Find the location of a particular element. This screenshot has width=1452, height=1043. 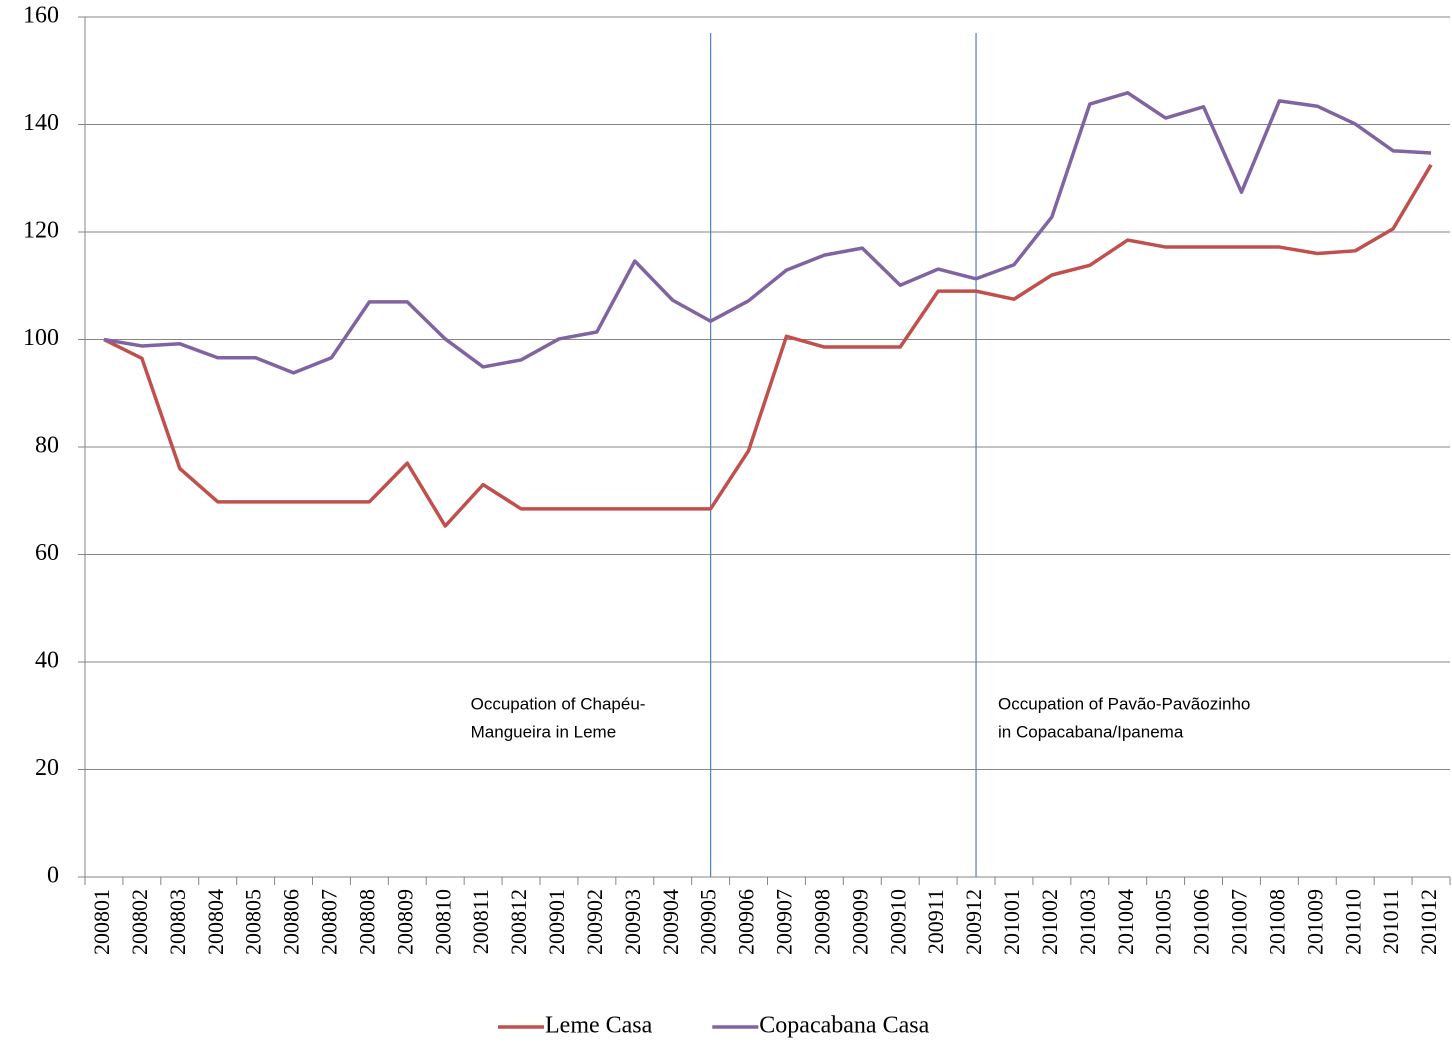

x-tick-label: 201007 is located at coordinates (1239, 922).